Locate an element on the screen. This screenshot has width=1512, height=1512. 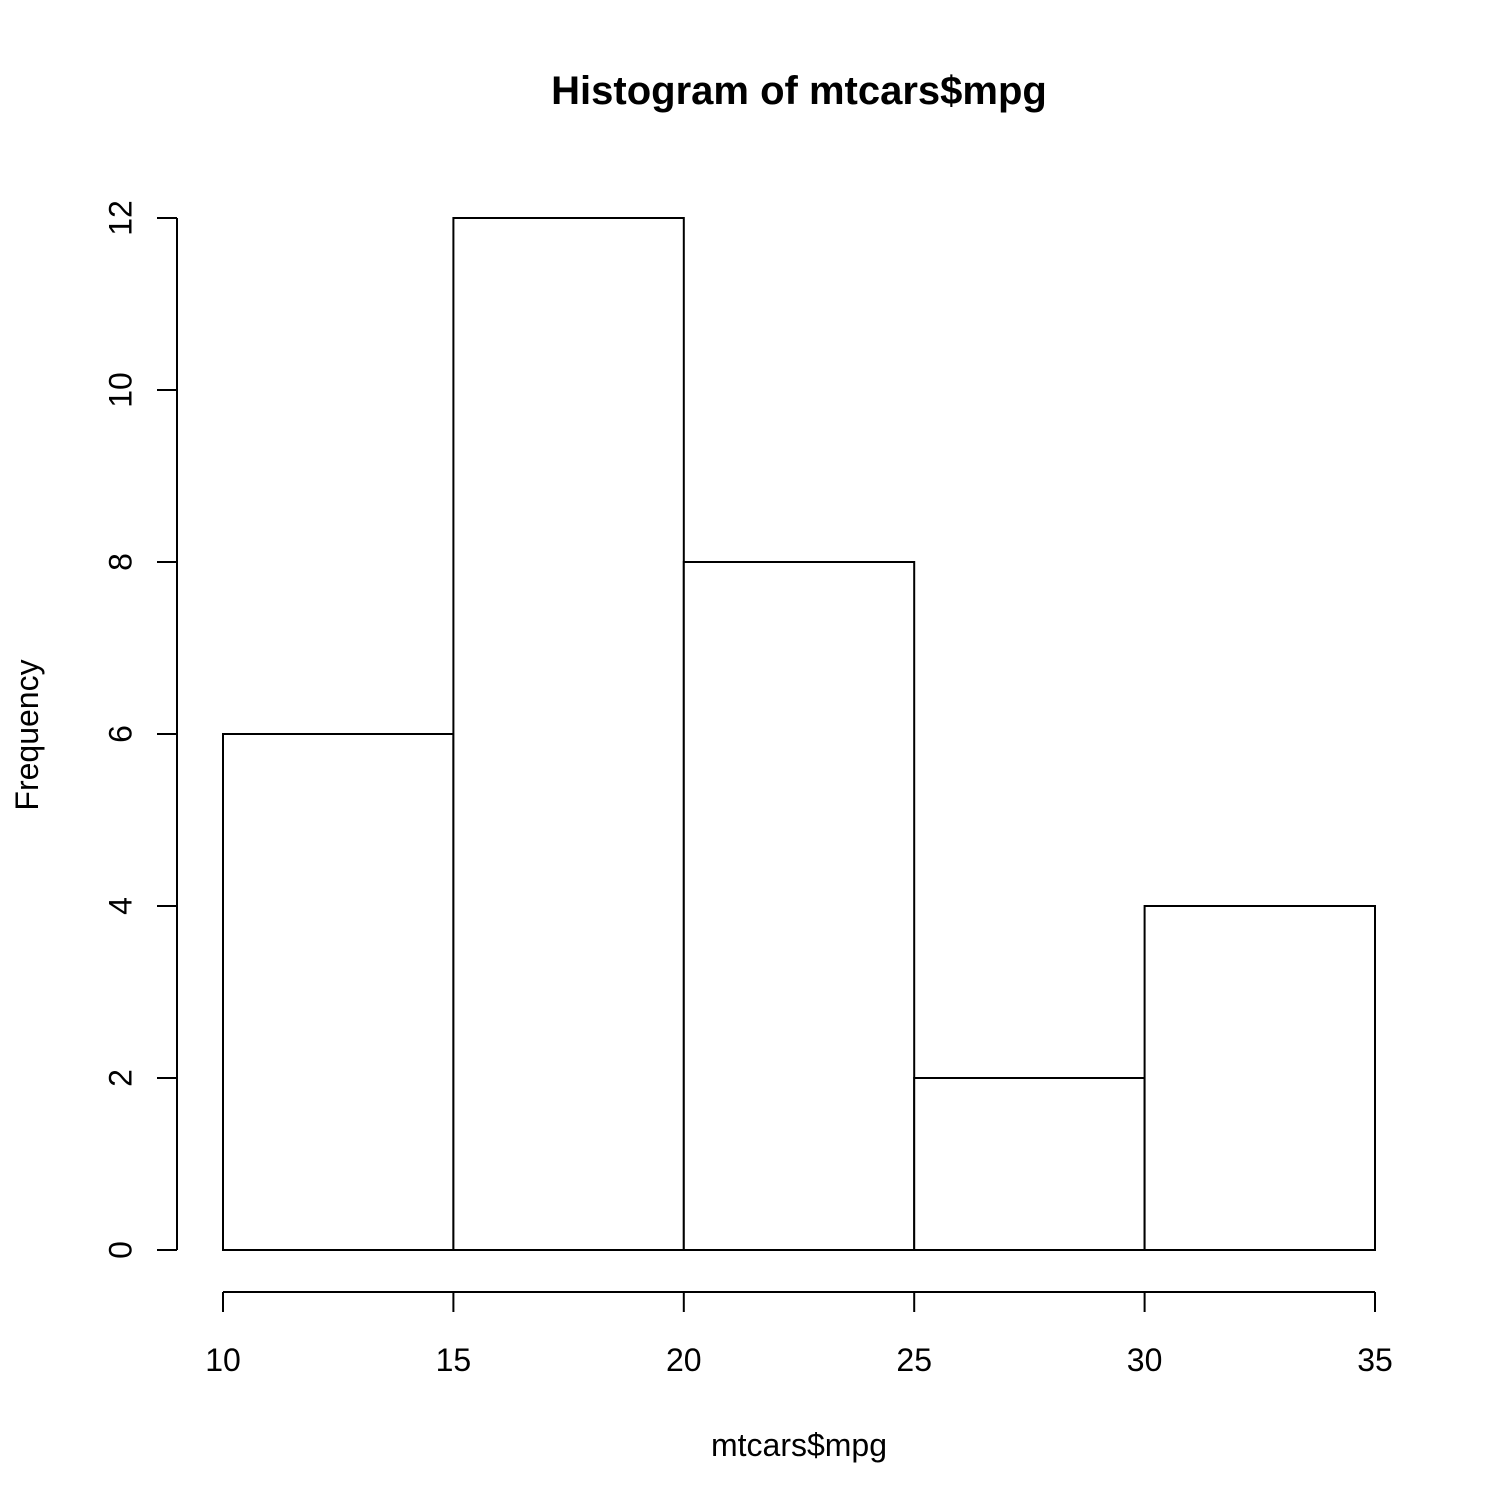
y-tick-label-3: 6 is located at coordinates (120, 734).